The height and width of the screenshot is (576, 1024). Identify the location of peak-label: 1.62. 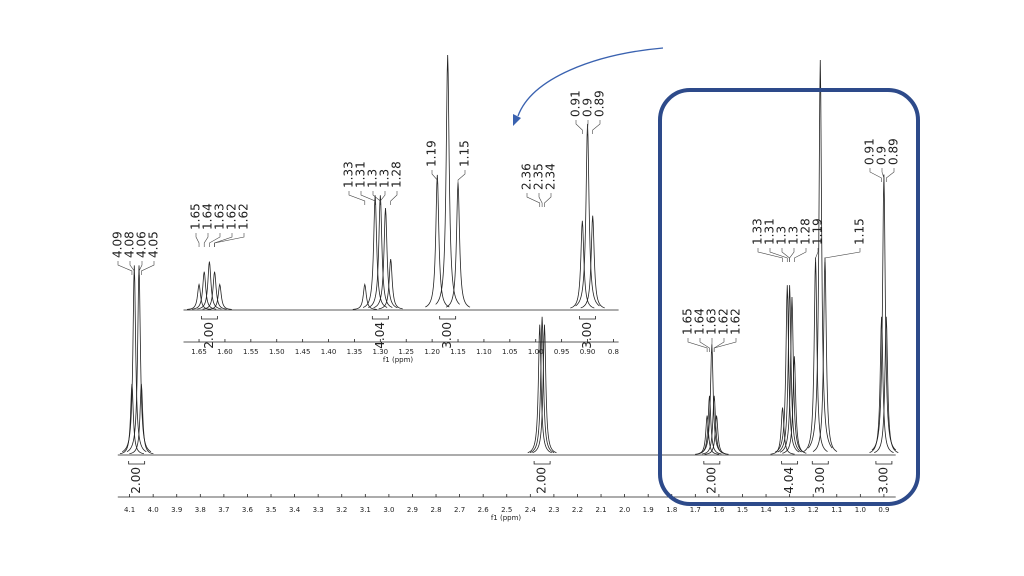
(232, 216).